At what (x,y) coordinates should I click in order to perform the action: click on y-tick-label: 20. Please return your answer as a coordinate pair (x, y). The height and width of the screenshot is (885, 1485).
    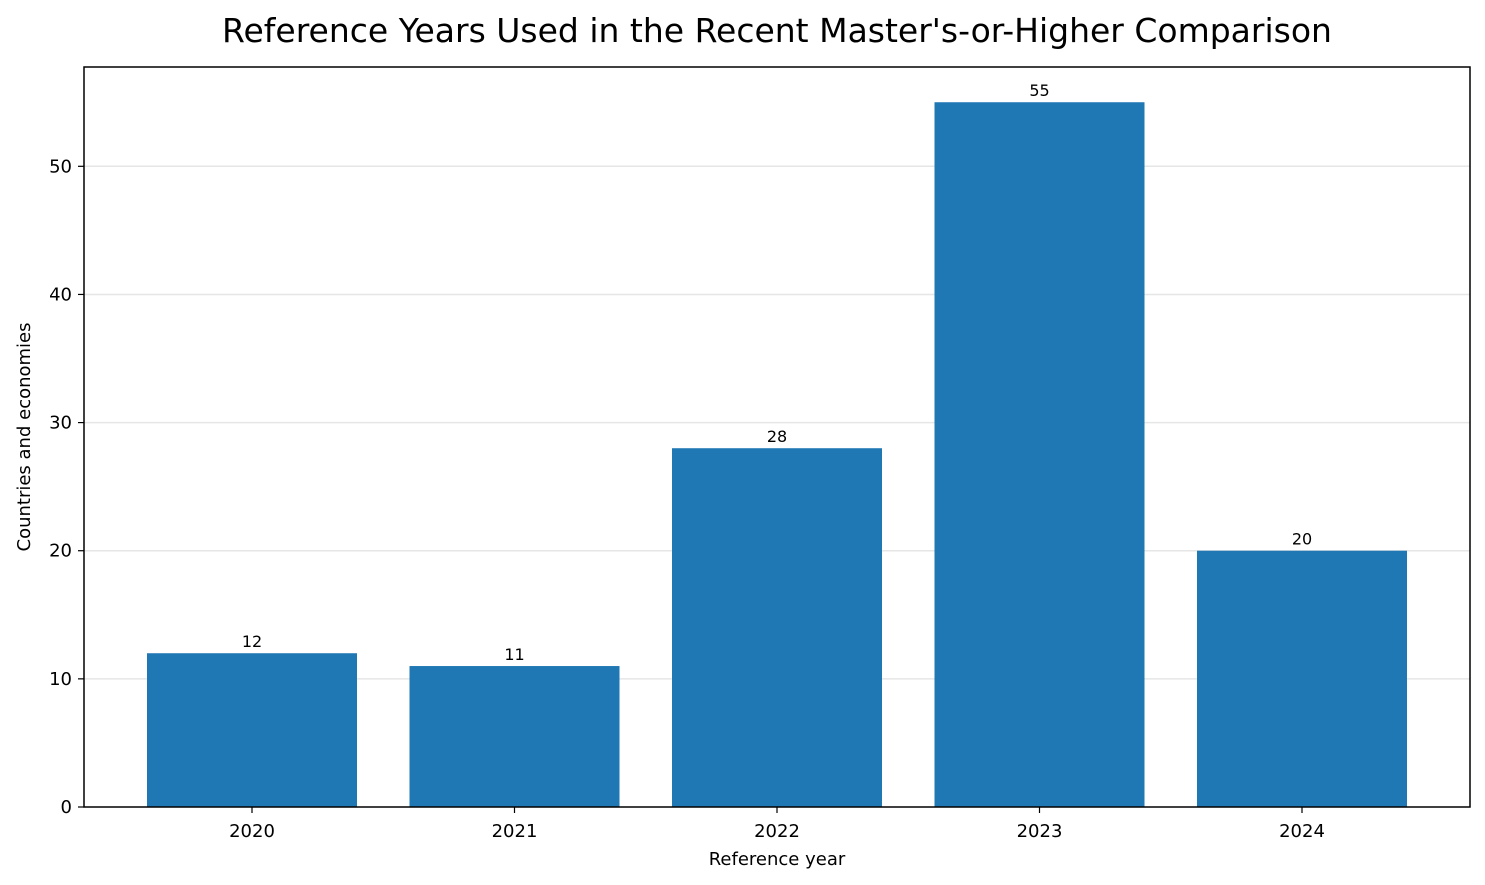
    Looking at the image, I should click on (60, 551).